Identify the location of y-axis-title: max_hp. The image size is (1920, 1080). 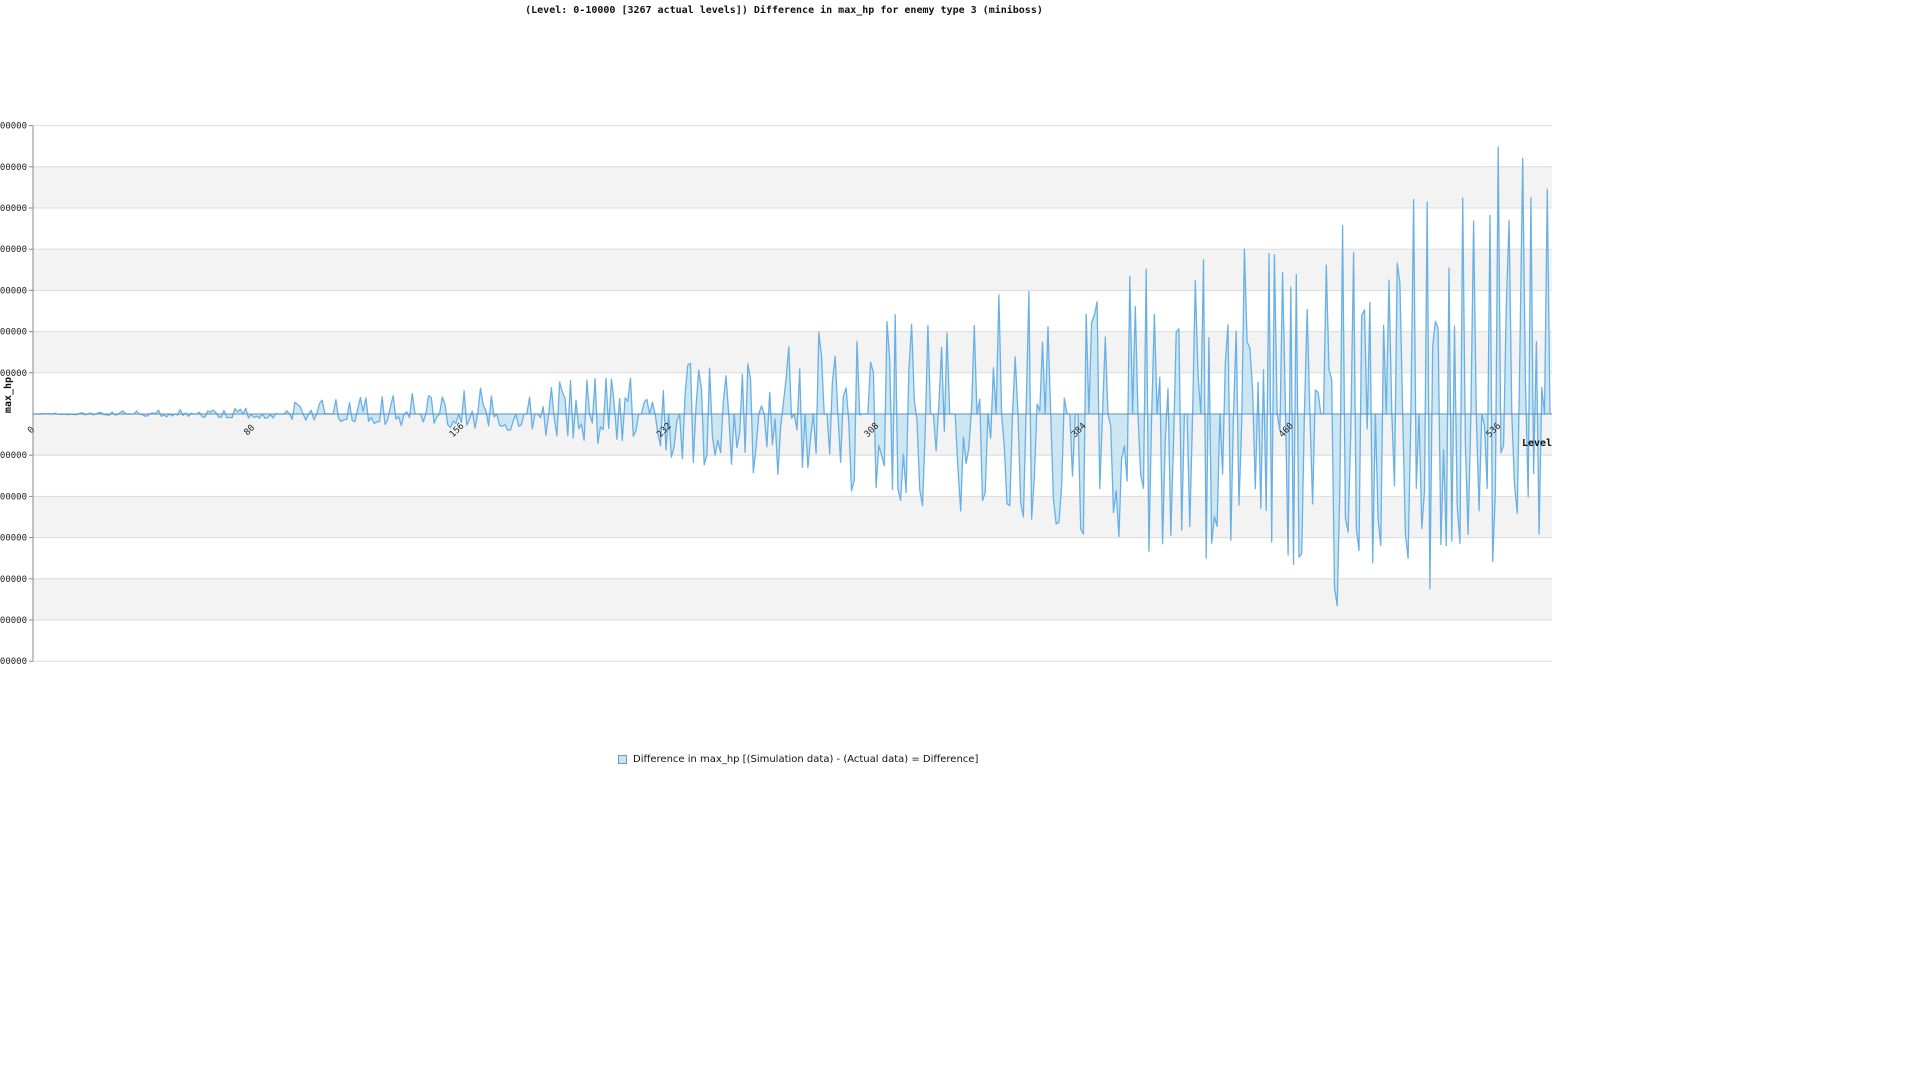
(8, 395).